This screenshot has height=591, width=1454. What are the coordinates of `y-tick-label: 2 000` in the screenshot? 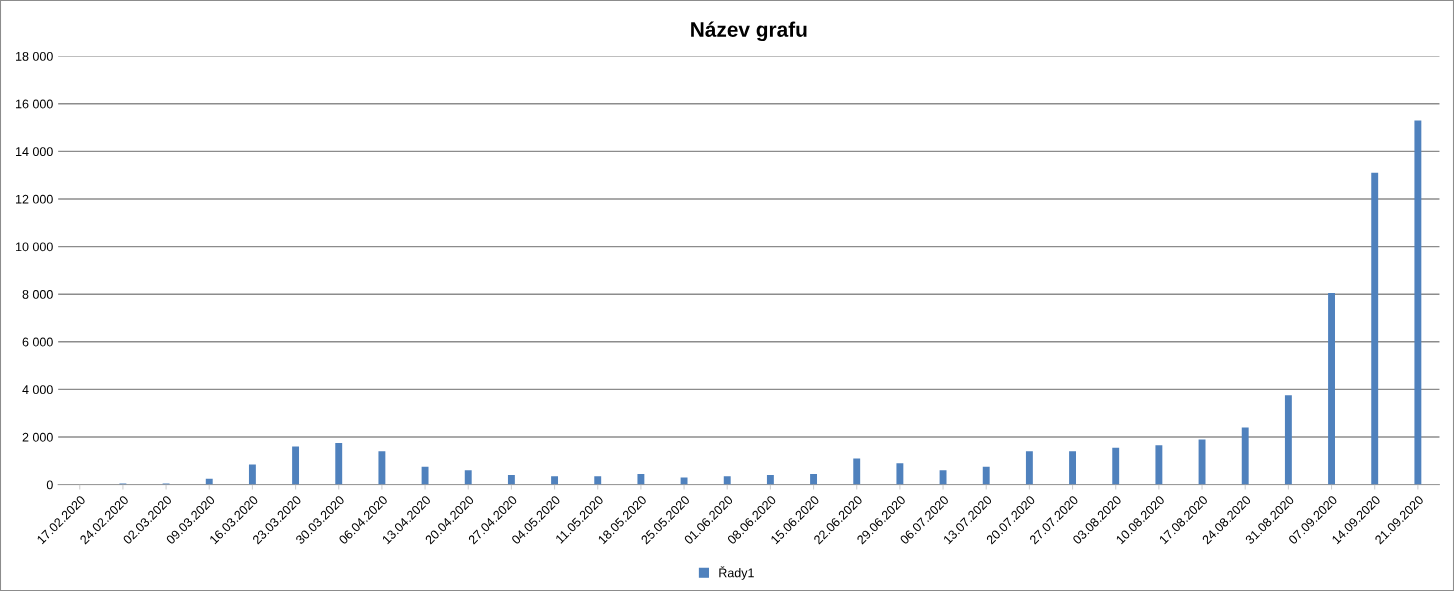 It's located at (37, 437).